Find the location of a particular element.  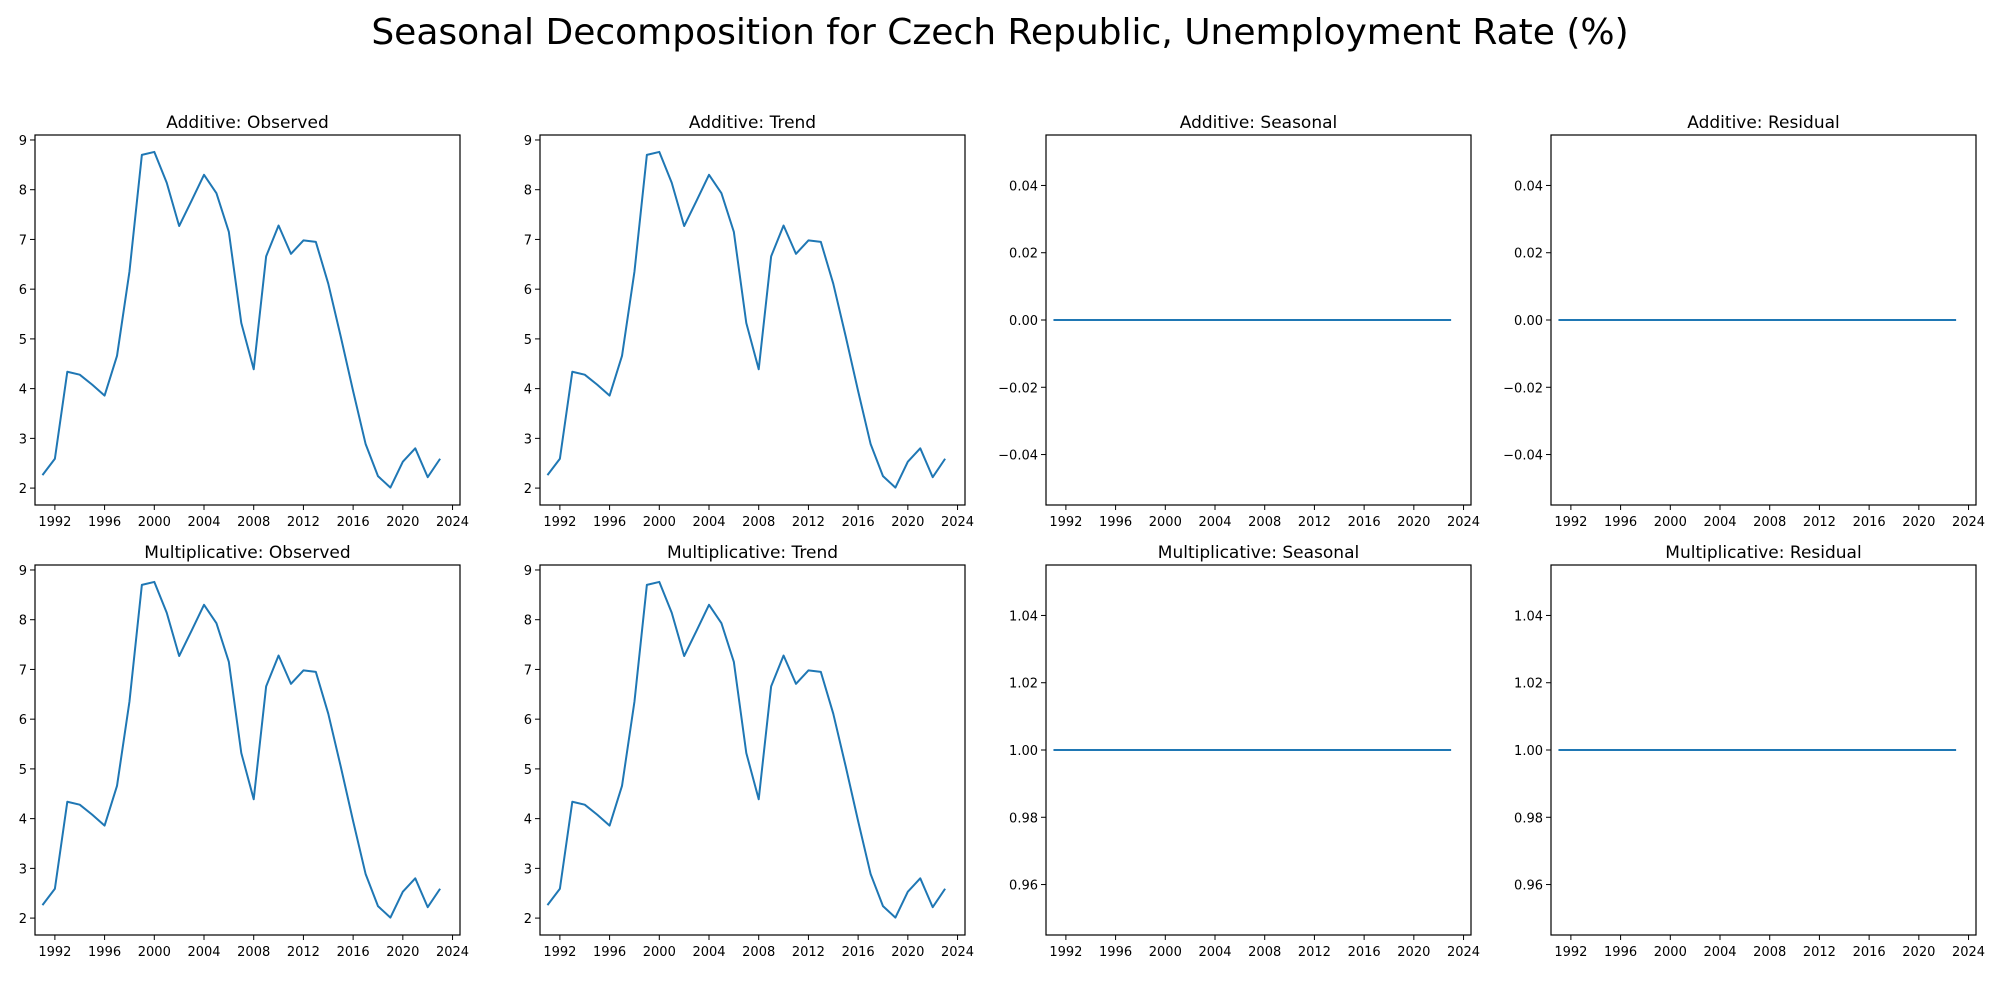

y-tick-label: −0.02 is located at coordinates (1018, 388).